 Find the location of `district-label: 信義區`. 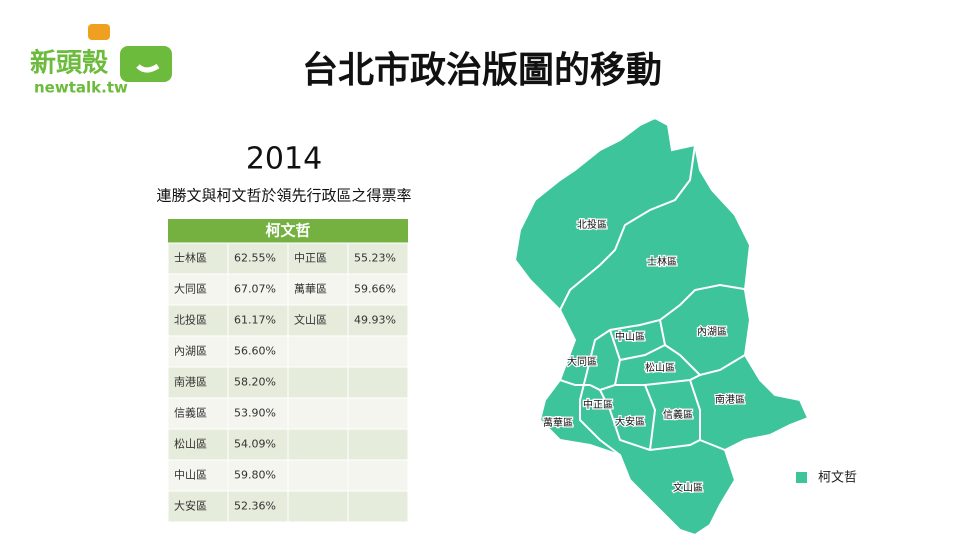

district-label: 信義區 is located at coordinates (678, 414).